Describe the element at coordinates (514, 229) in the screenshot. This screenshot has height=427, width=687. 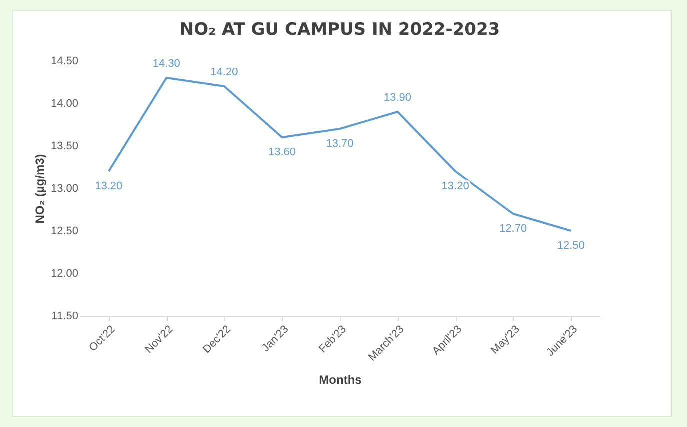
I see `data-label: 12.70` at that location.